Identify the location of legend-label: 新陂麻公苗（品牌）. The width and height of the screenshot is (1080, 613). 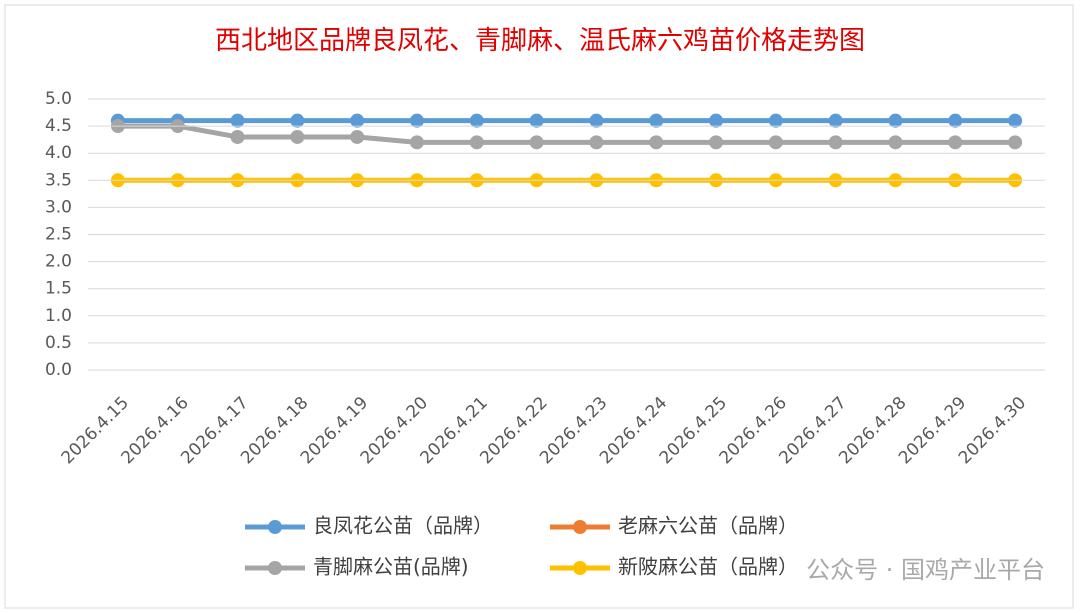
(708, 567).